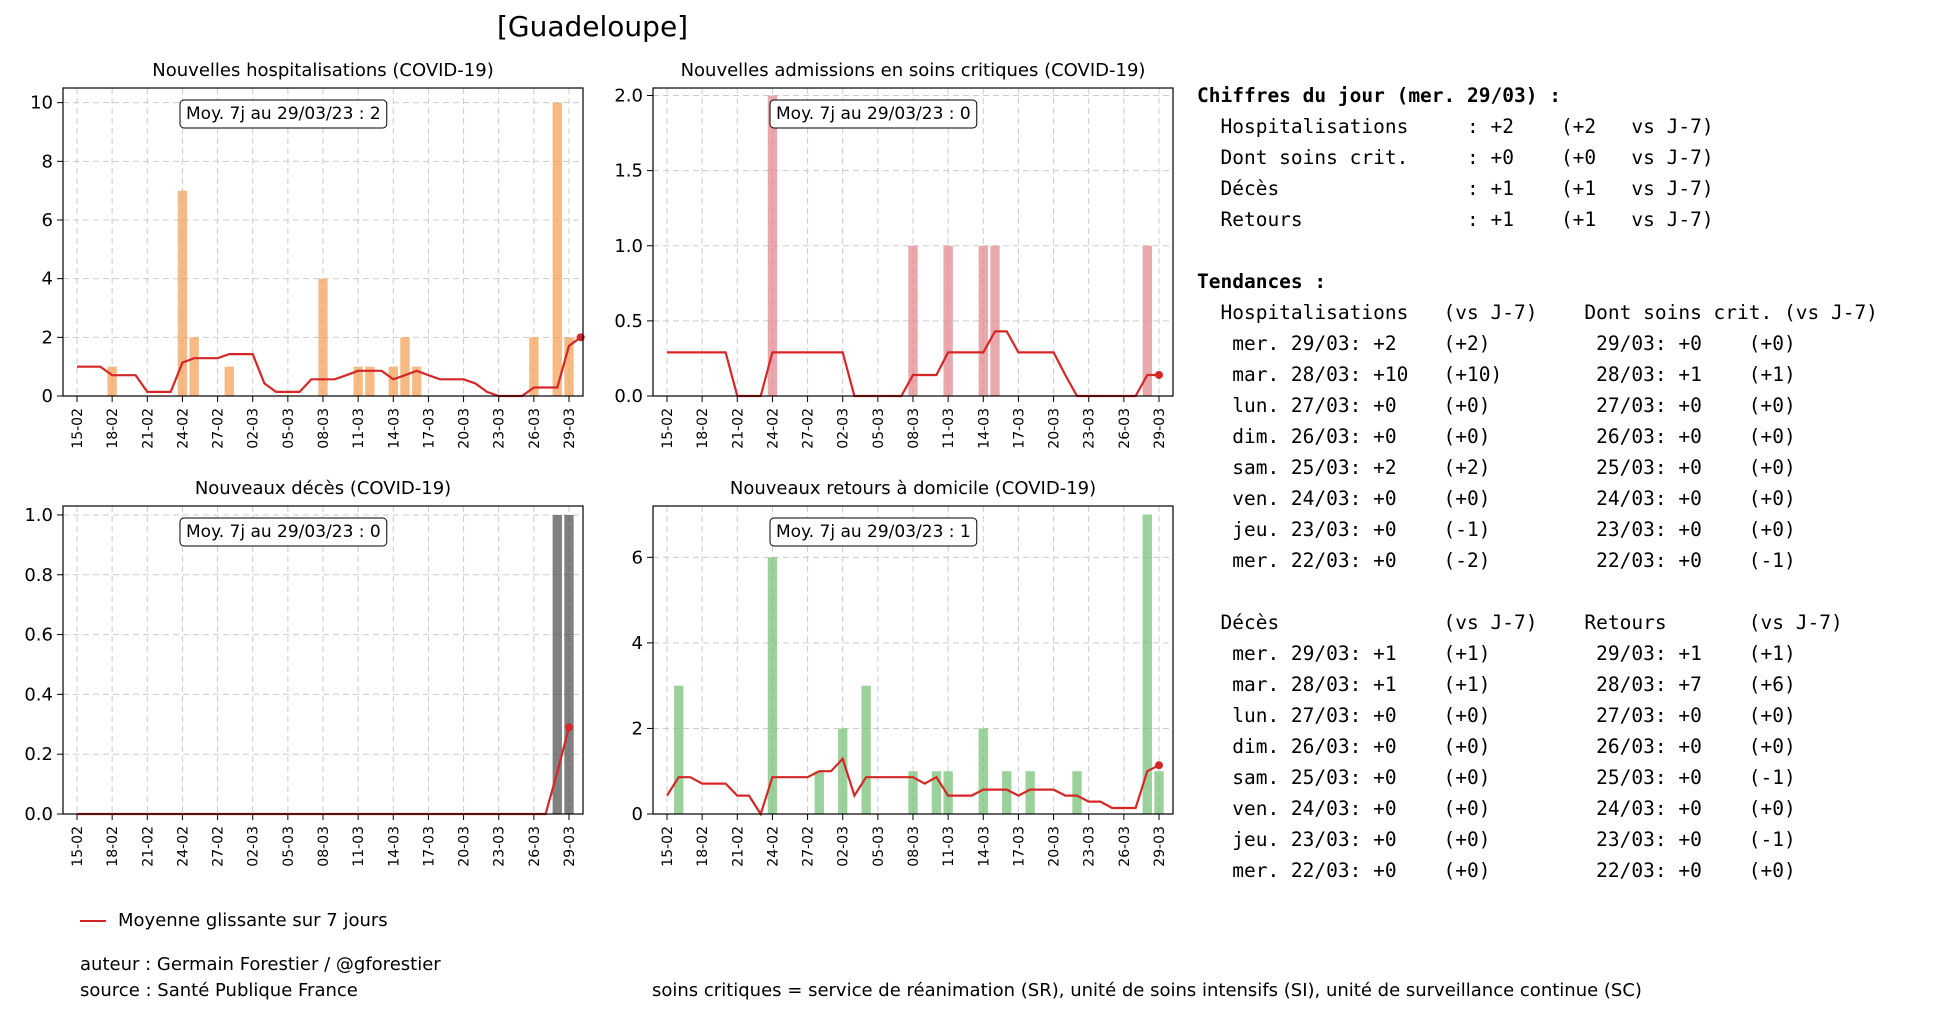 The width and height of the screenshot is (1938, 1015). I want to click on y-tick-label: 0, so click(637, 814).